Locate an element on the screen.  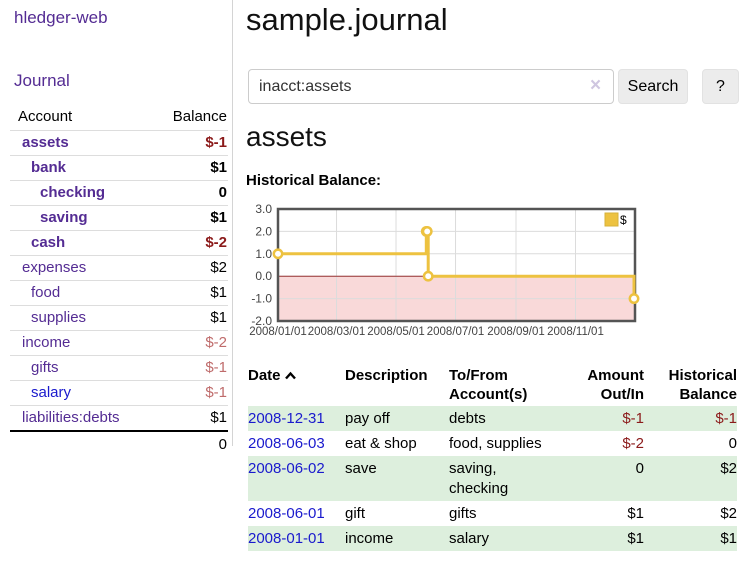
tx-description-cell: income is located at coordinates (369, 538).